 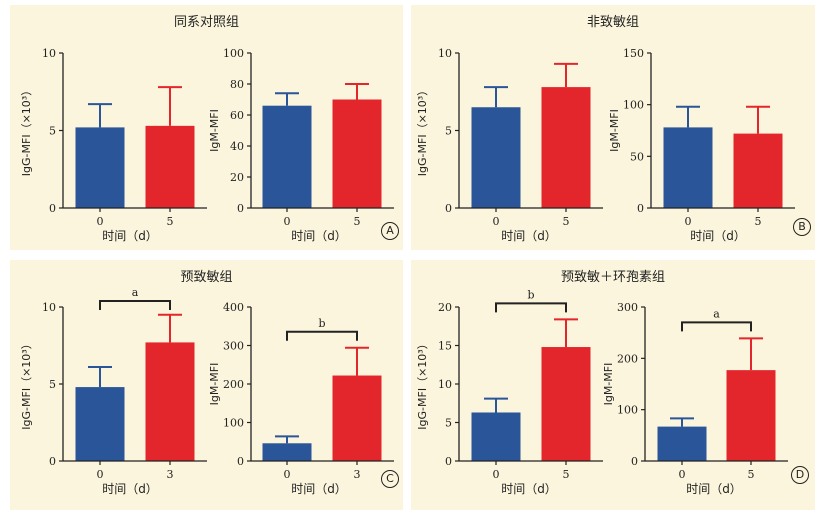 I want to click on y-tick-label: 60, so click(x=237, y=115).